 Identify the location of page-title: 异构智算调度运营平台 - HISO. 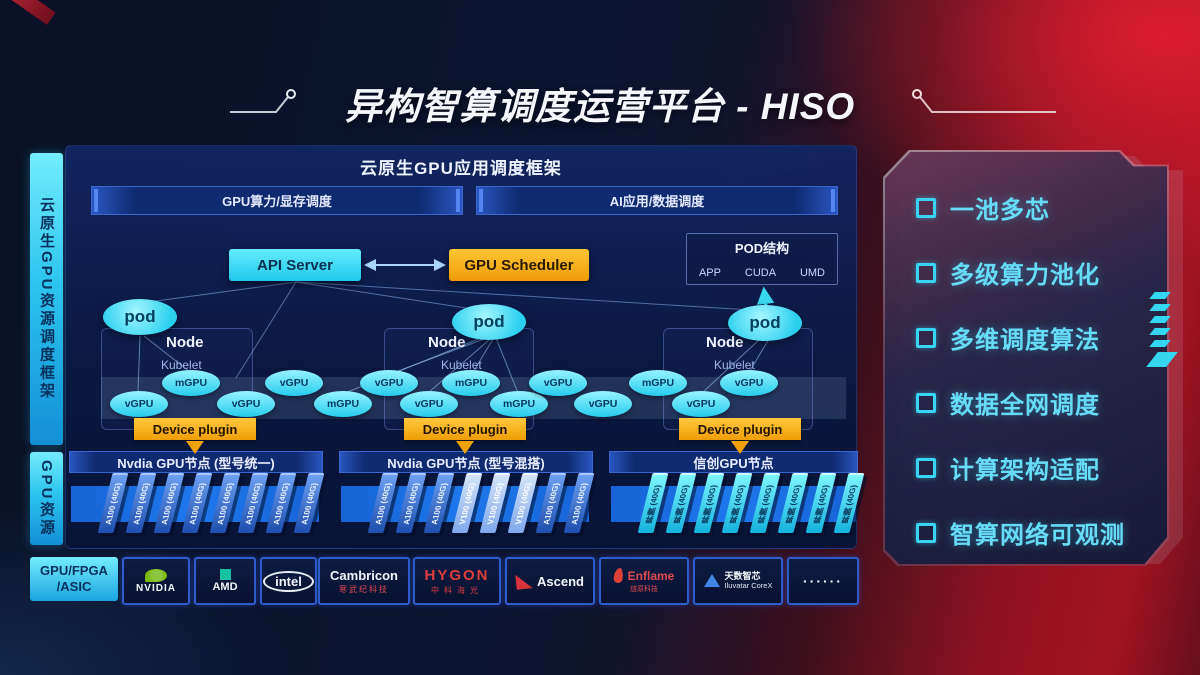
(600, 106).